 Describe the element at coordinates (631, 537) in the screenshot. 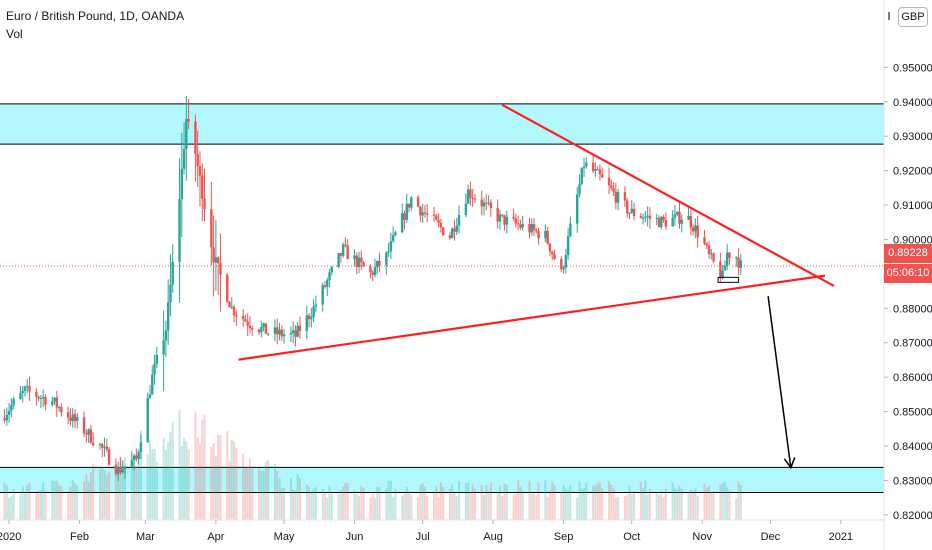

I see `x-tick-label-9: Oct` at that location.